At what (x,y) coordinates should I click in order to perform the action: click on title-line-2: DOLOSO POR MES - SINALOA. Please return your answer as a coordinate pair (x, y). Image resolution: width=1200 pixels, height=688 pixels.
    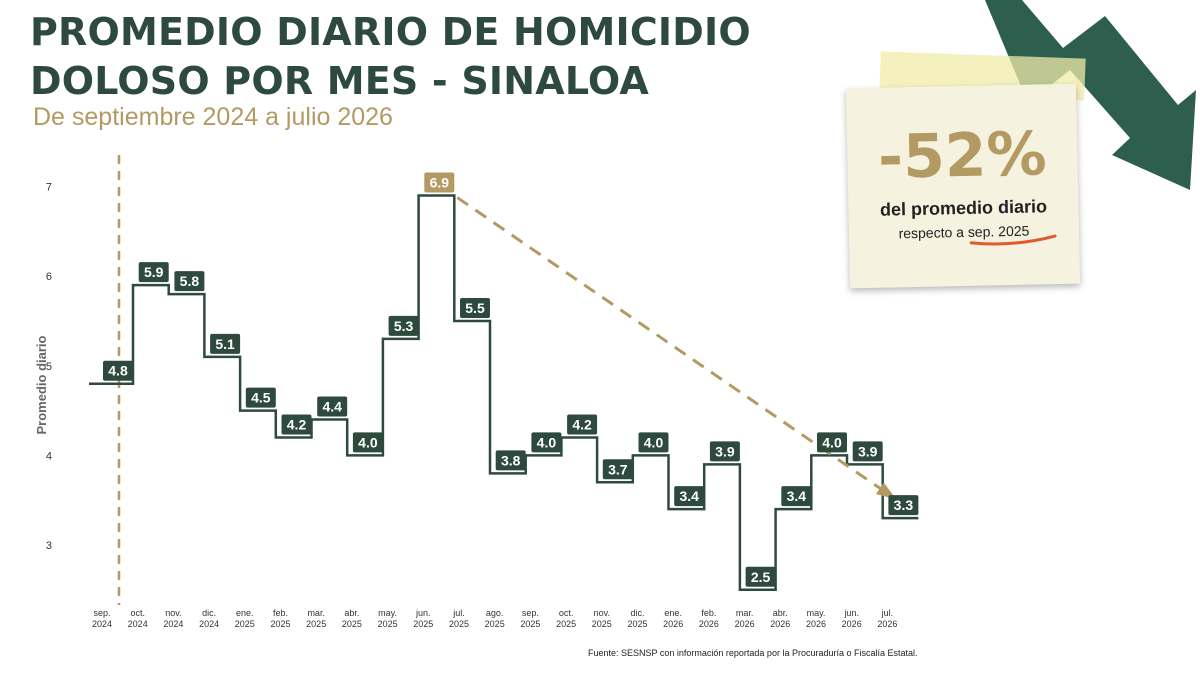
    Looking at the image, I should click on (339, 81).